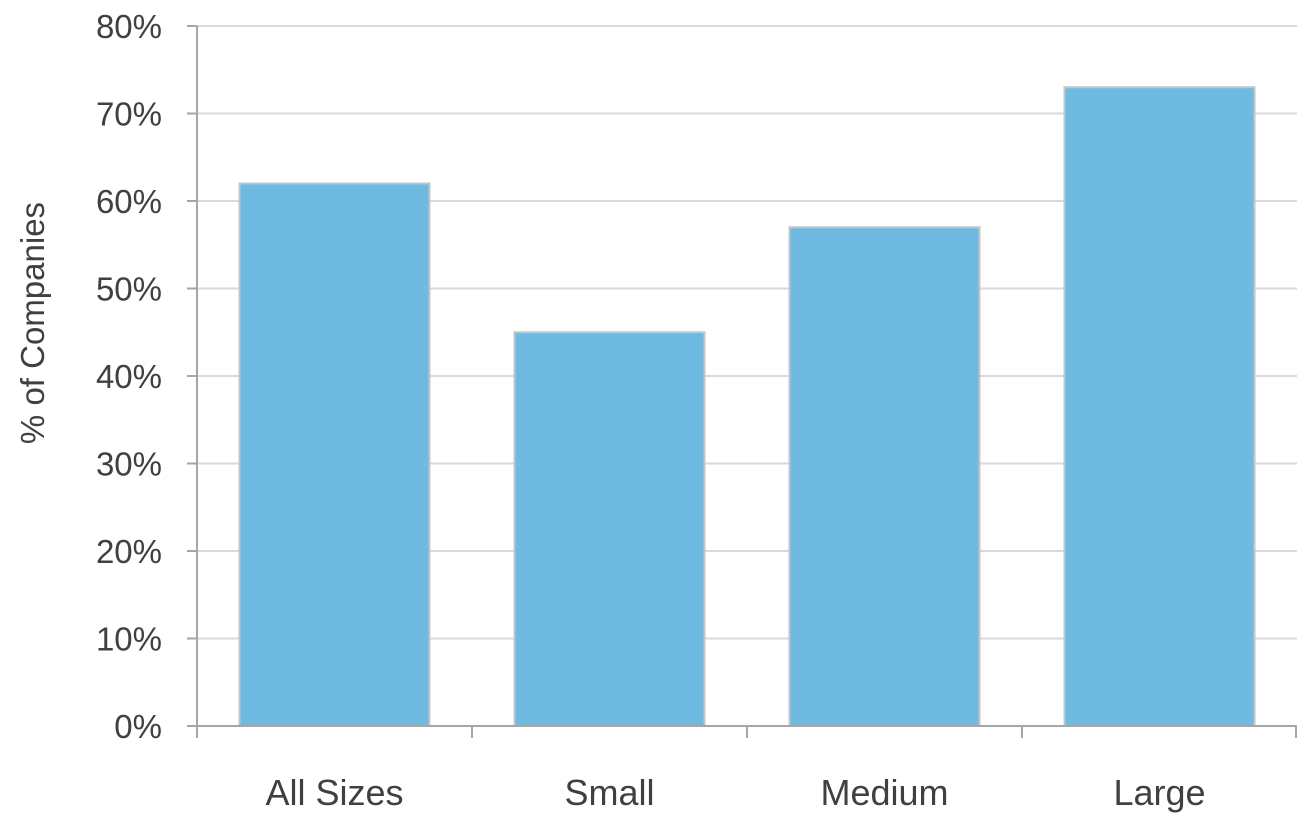  Describe the element at coordinates (1159, 792) in the screenshot. I see `x-category-label: Large` at that location.